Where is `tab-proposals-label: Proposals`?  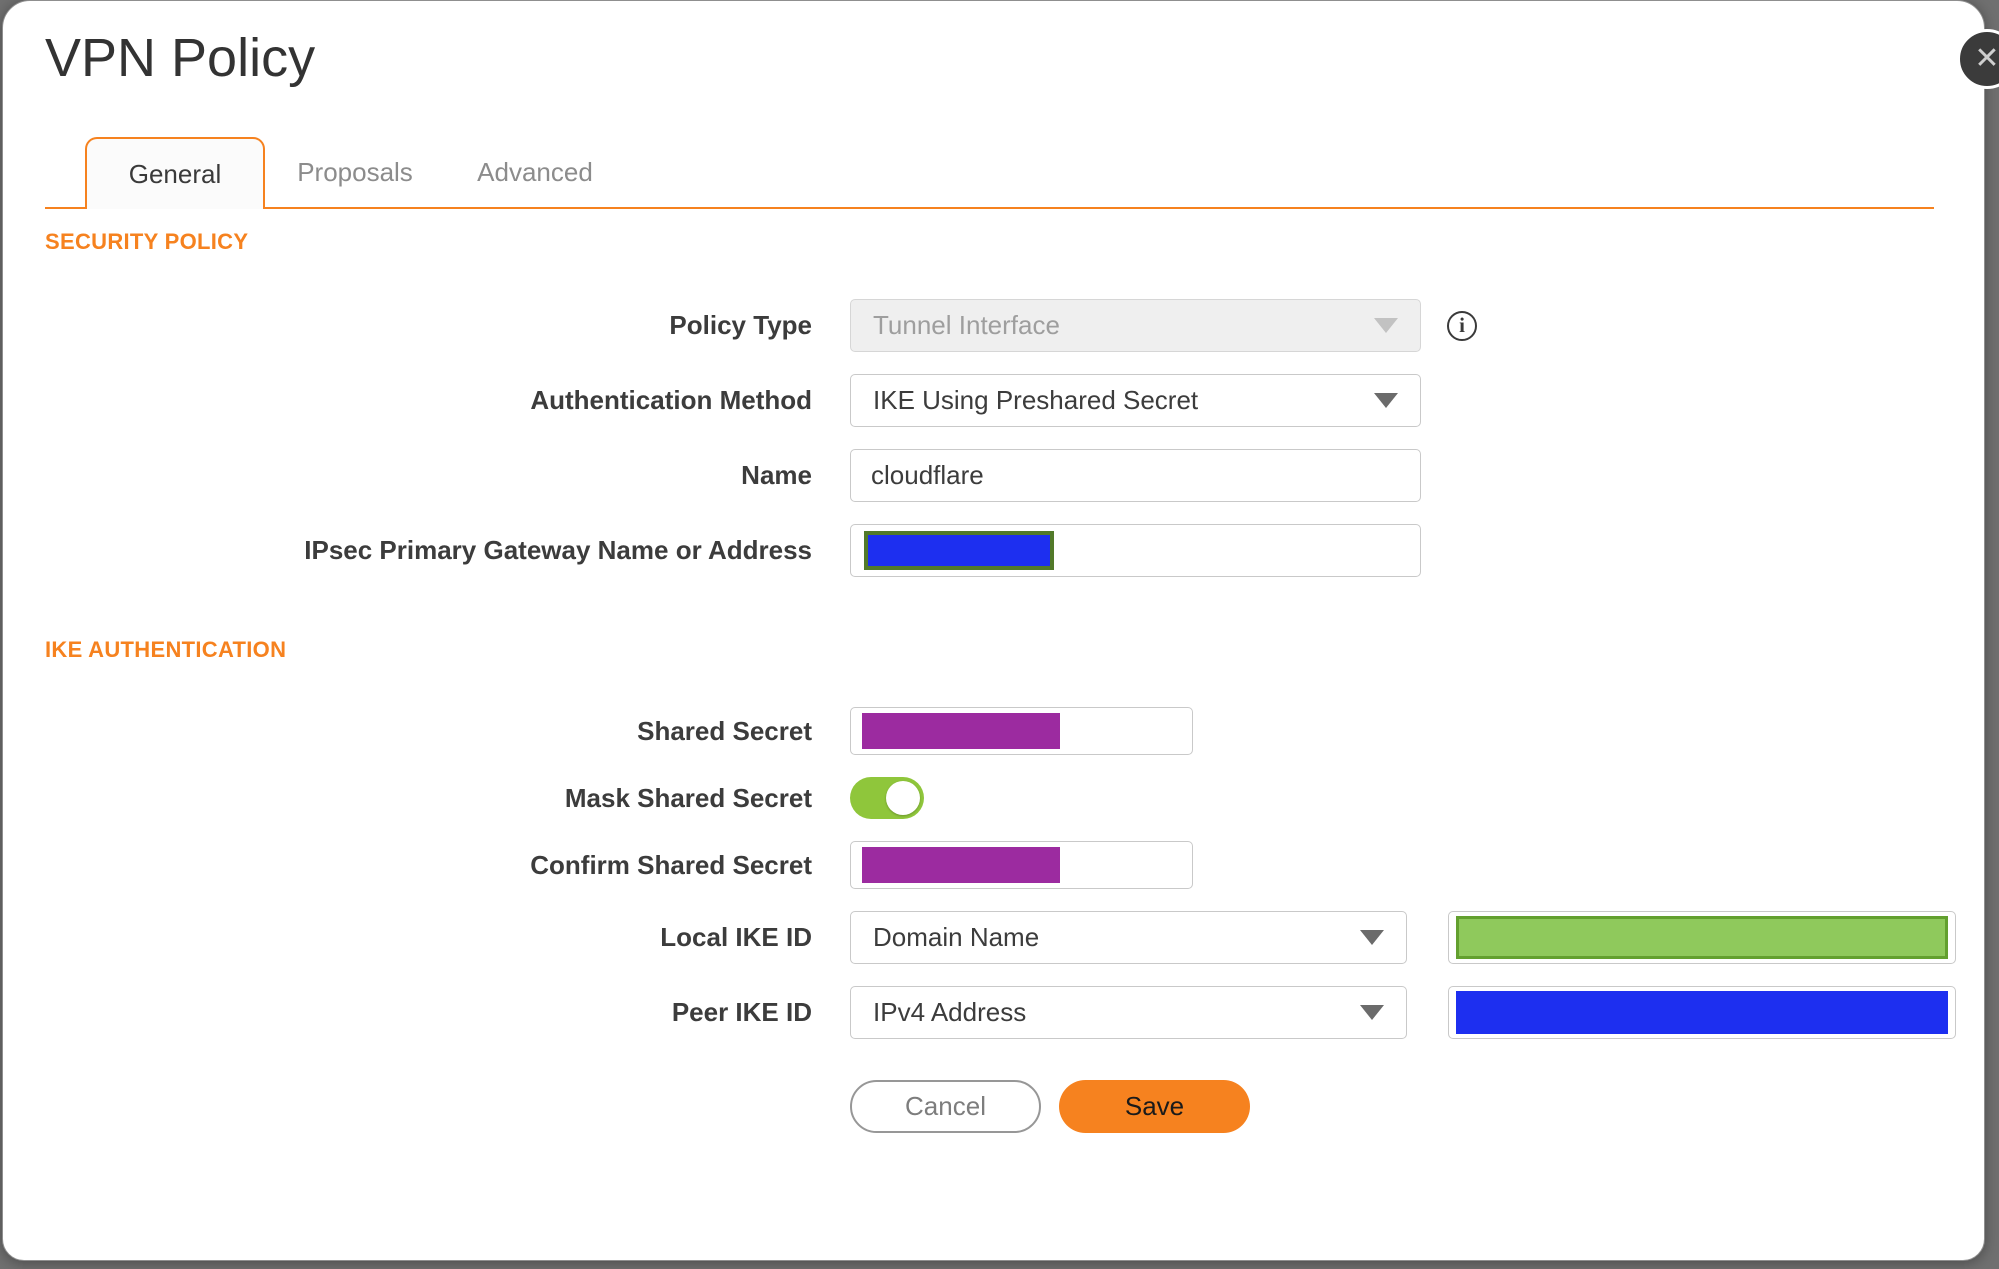 tab-proposals-label: Proposals is located at coordinates (355, 171).